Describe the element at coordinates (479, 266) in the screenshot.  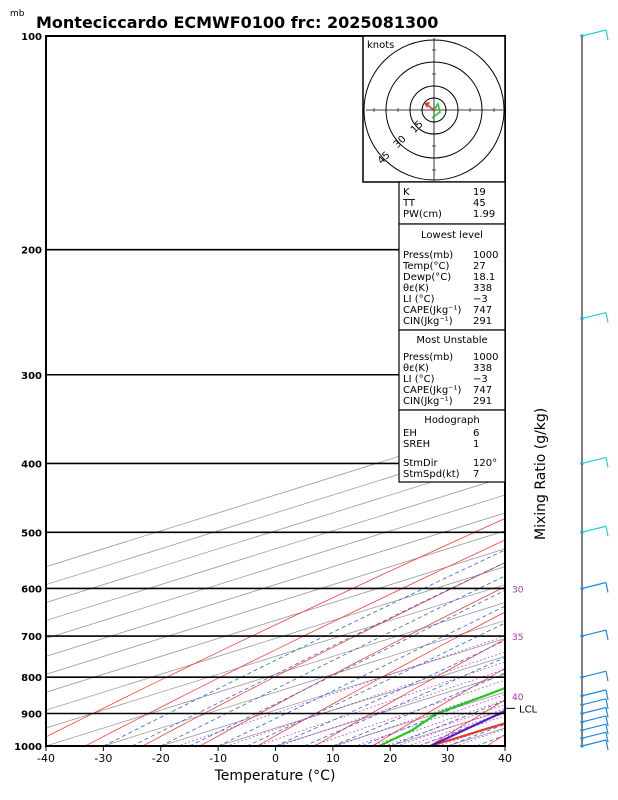
I see `index-value: 27` at that location.